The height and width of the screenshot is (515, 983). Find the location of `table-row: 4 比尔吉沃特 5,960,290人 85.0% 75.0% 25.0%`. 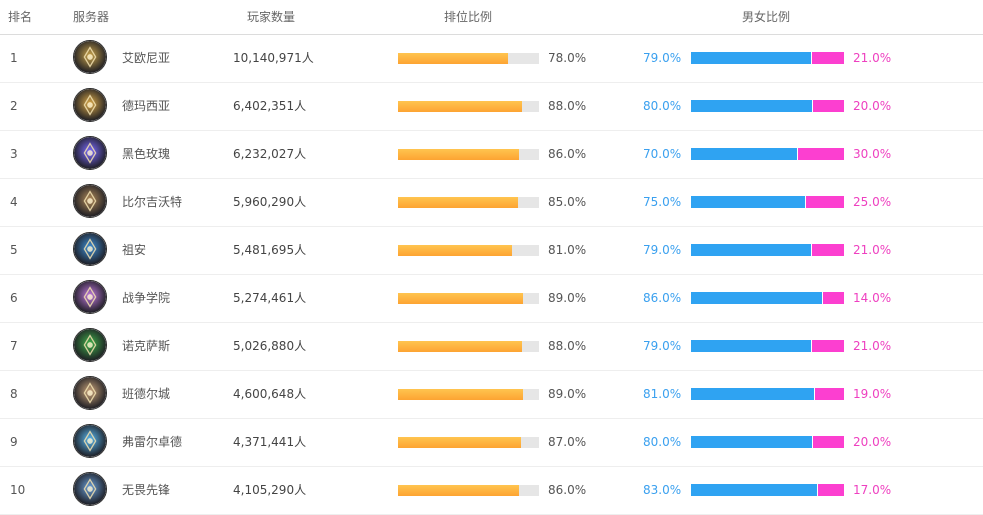

table-row: 4 比尔吉沃特 5,960,290人 85.0% 75.0% 25.0% is located at coordinates (491, 202).